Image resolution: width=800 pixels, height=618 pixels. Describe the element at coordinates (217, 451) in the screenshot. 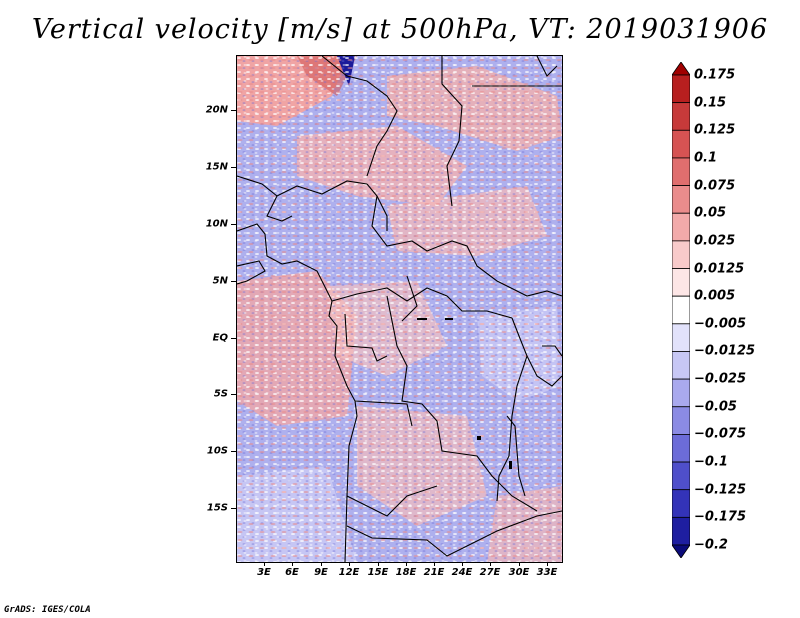

I see `lat-label-10s: 10S` at that location.